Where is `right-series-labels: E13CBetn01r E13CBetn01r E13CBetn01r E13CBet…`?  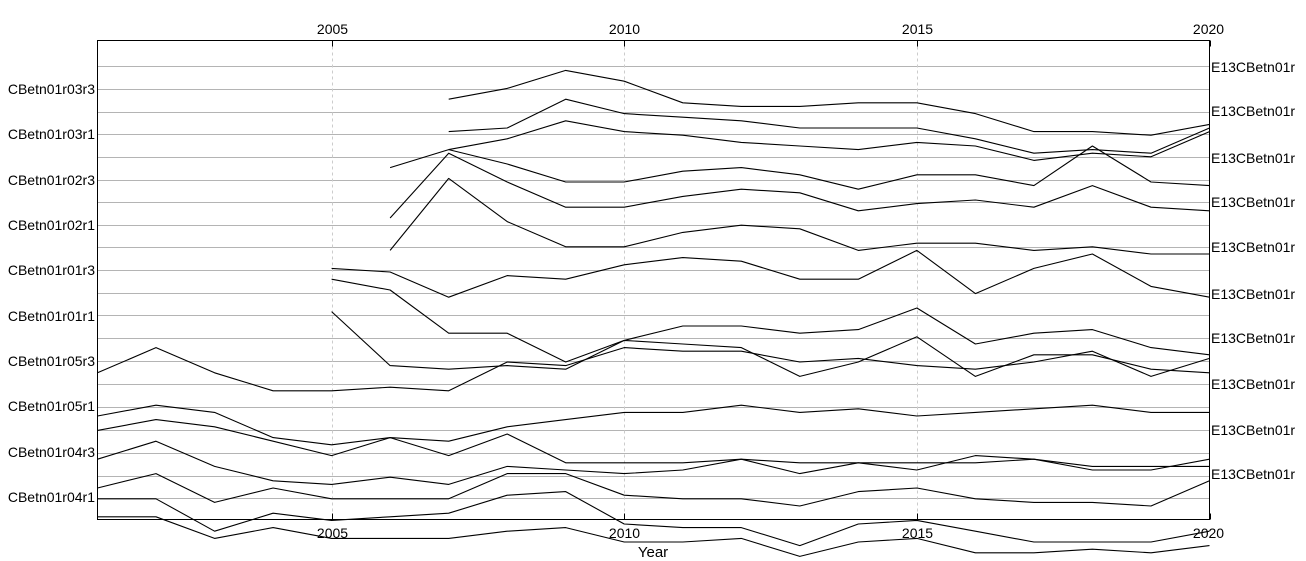 right-series-labels: E13CBetn01r E13CBetn01r E13CBetn01r E13CBet… is located at coordinates (1253, 270).